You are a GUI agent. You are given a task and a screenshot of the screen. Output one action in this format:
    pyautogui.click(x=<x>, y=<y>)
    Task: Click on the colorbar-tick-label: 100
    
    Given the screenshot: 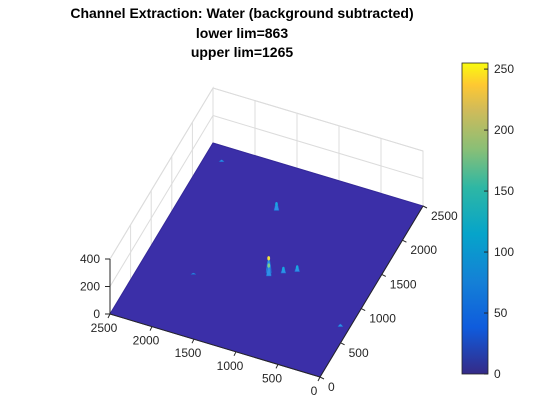 What is the action you would take?
    pyautogui.click(x=504, y=252)
    